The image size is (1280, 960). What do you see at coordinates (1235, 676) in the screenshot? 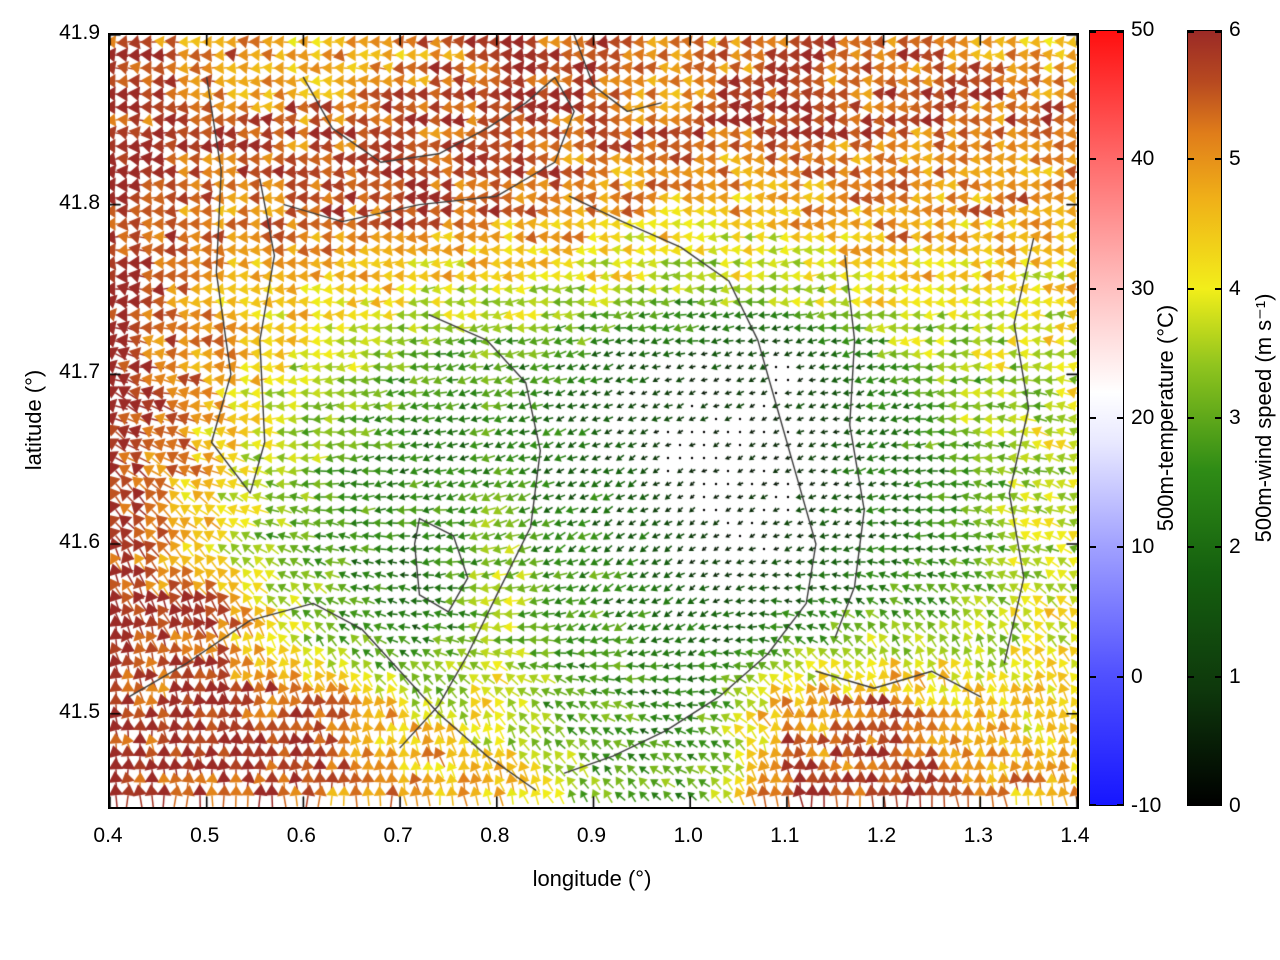
I see `colorbar-tick-label: 1` at bounding box center [1235, 676].